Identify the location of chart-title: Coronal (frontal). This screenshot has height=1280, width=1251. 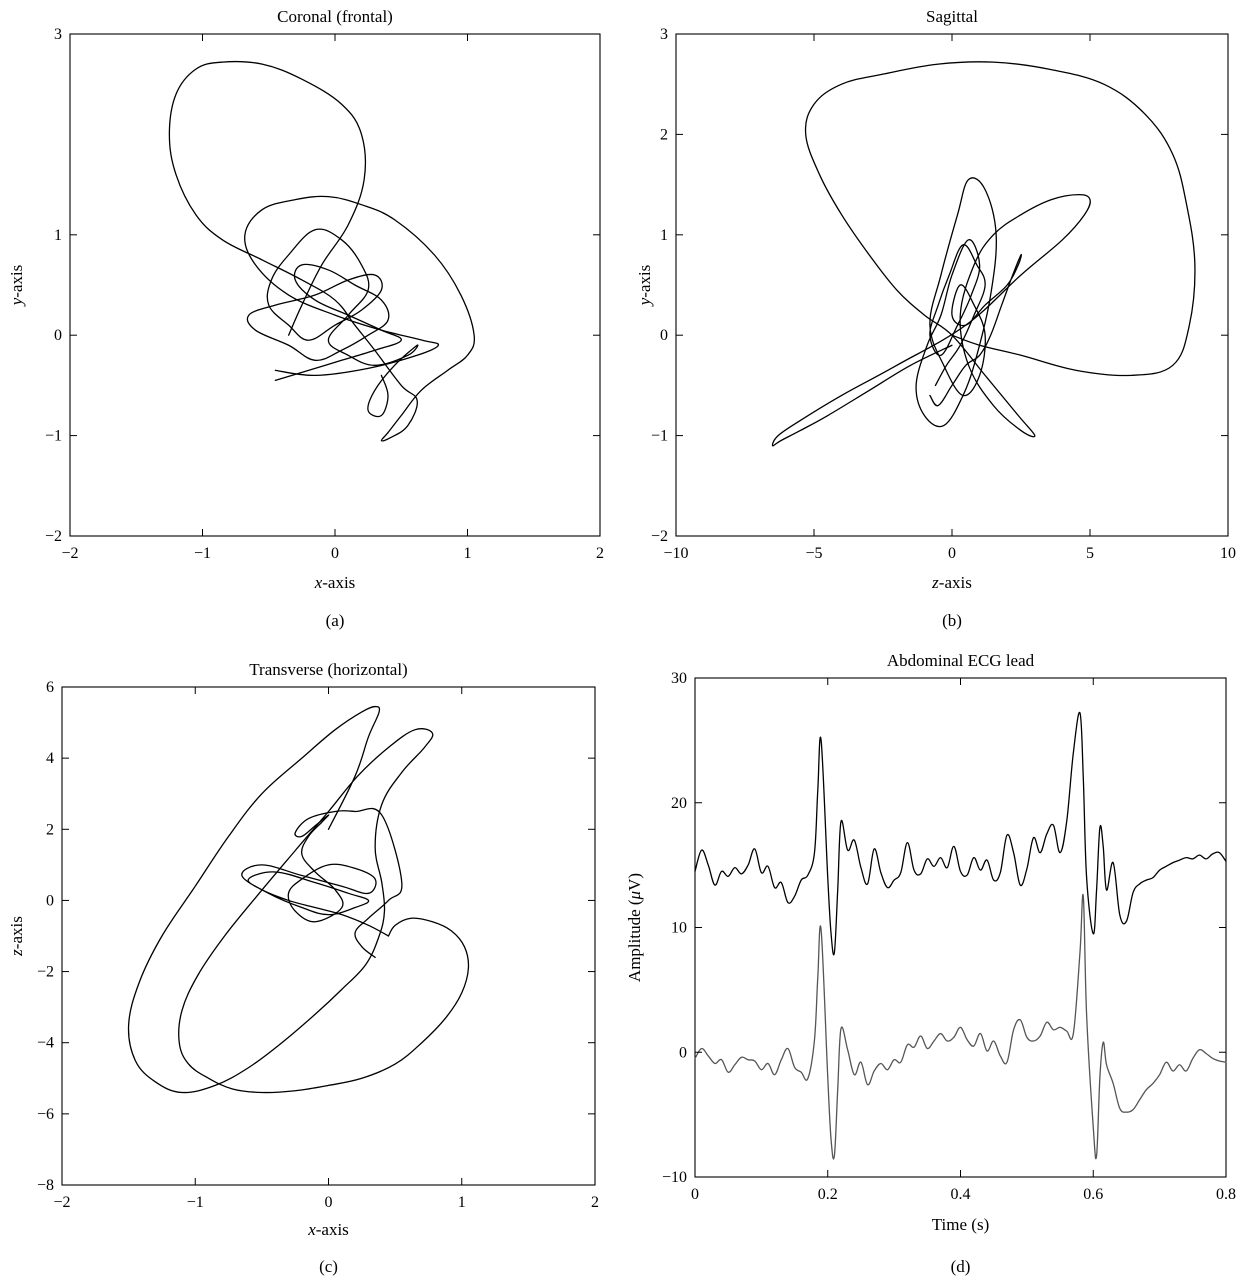
(335, 16).